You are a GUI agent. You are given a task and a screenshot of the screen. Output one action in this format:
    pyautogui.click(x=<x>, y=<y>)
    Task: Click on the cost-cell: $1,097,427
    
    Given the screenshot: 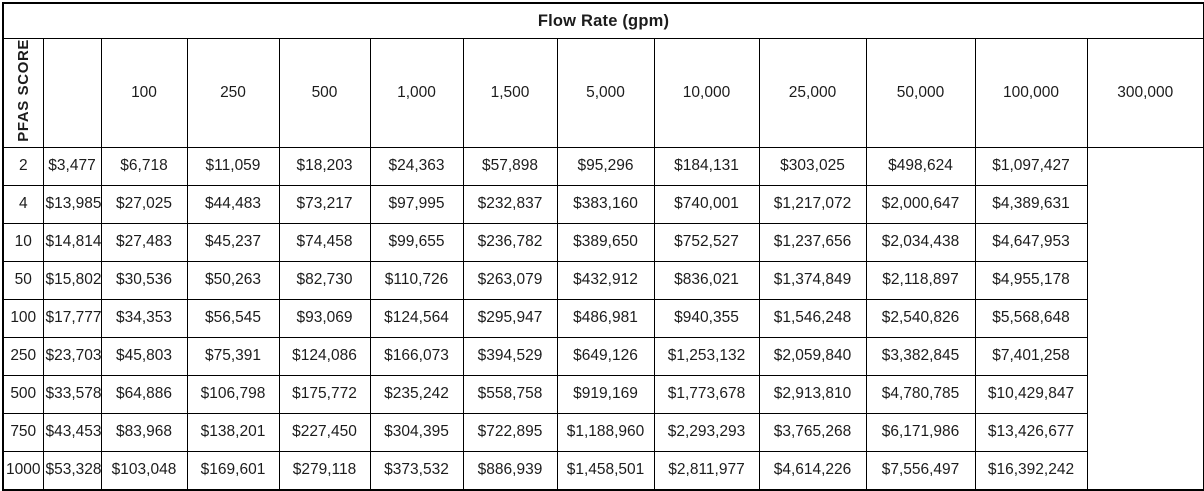 What is the action you would take?
    pyautogui.click(x=1031, y=166)
    